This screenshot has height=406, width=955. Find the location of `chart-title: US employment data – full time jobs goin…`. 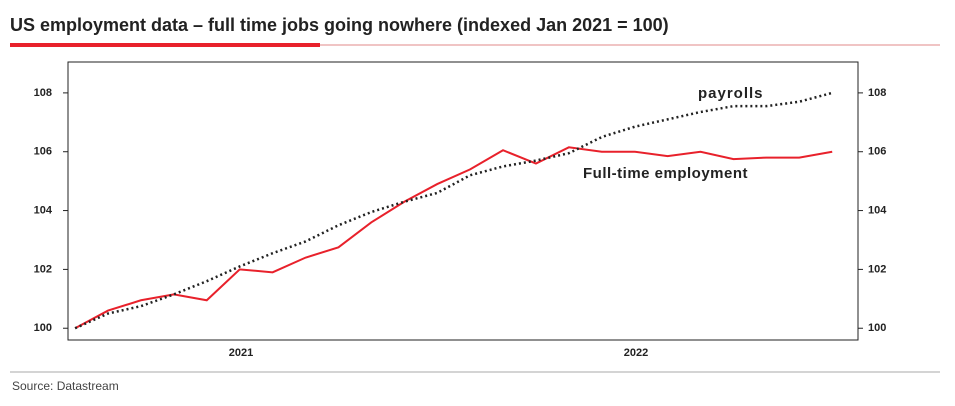

chart-title: US employment data – full time jobs goin… is located at coordinates (339, 25).